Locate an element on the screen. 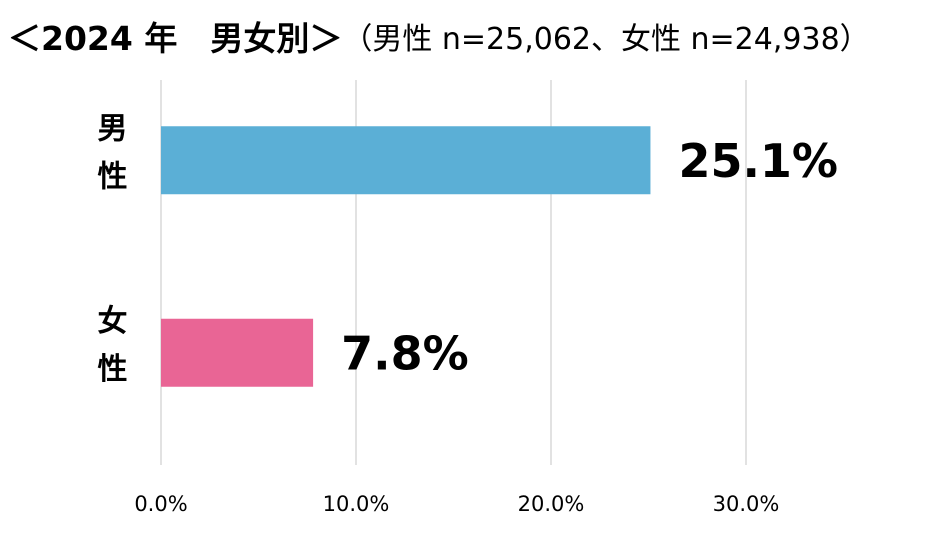  chart-title: ＜2024 年 男女別＞（男性 n=25,062、女性 n=24,938） is located at coordinates (439, 38).